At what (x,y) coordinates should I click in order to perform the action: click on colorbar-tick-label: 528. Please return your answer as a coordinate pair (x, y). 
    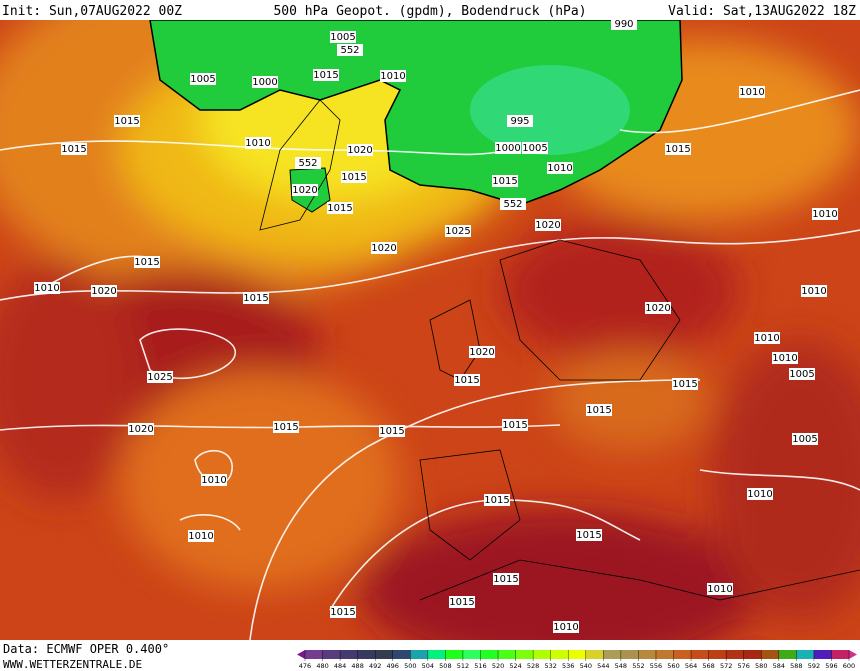
    Looking at the image, I should click on (533, 666).